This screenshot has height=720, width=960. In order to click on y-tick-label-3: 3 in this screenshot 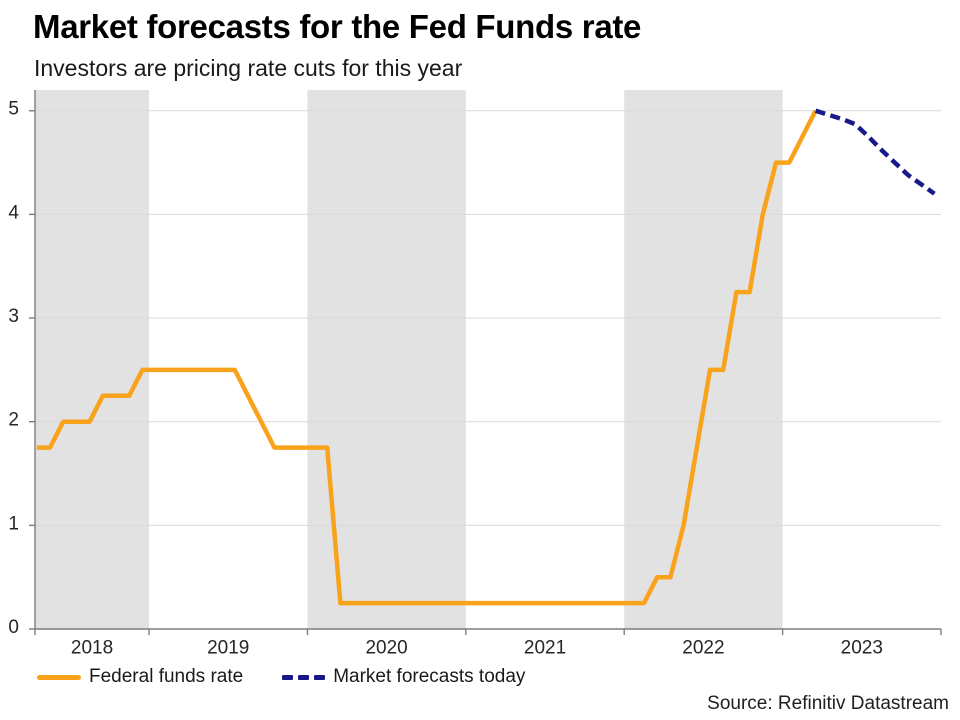, I will do `click(13, 316)`.